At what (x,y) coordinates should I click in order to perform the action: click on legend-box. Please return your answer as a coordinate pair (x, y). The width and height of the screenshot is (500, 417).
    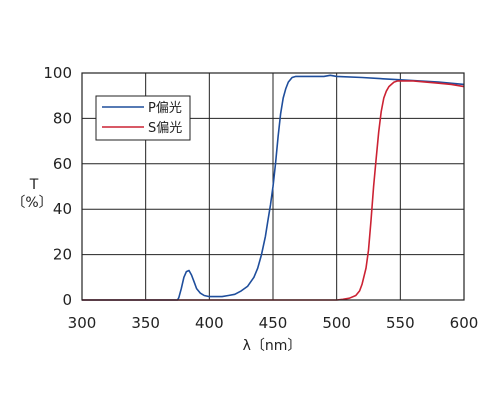
    Looking at the image, I should click on (143, 118).